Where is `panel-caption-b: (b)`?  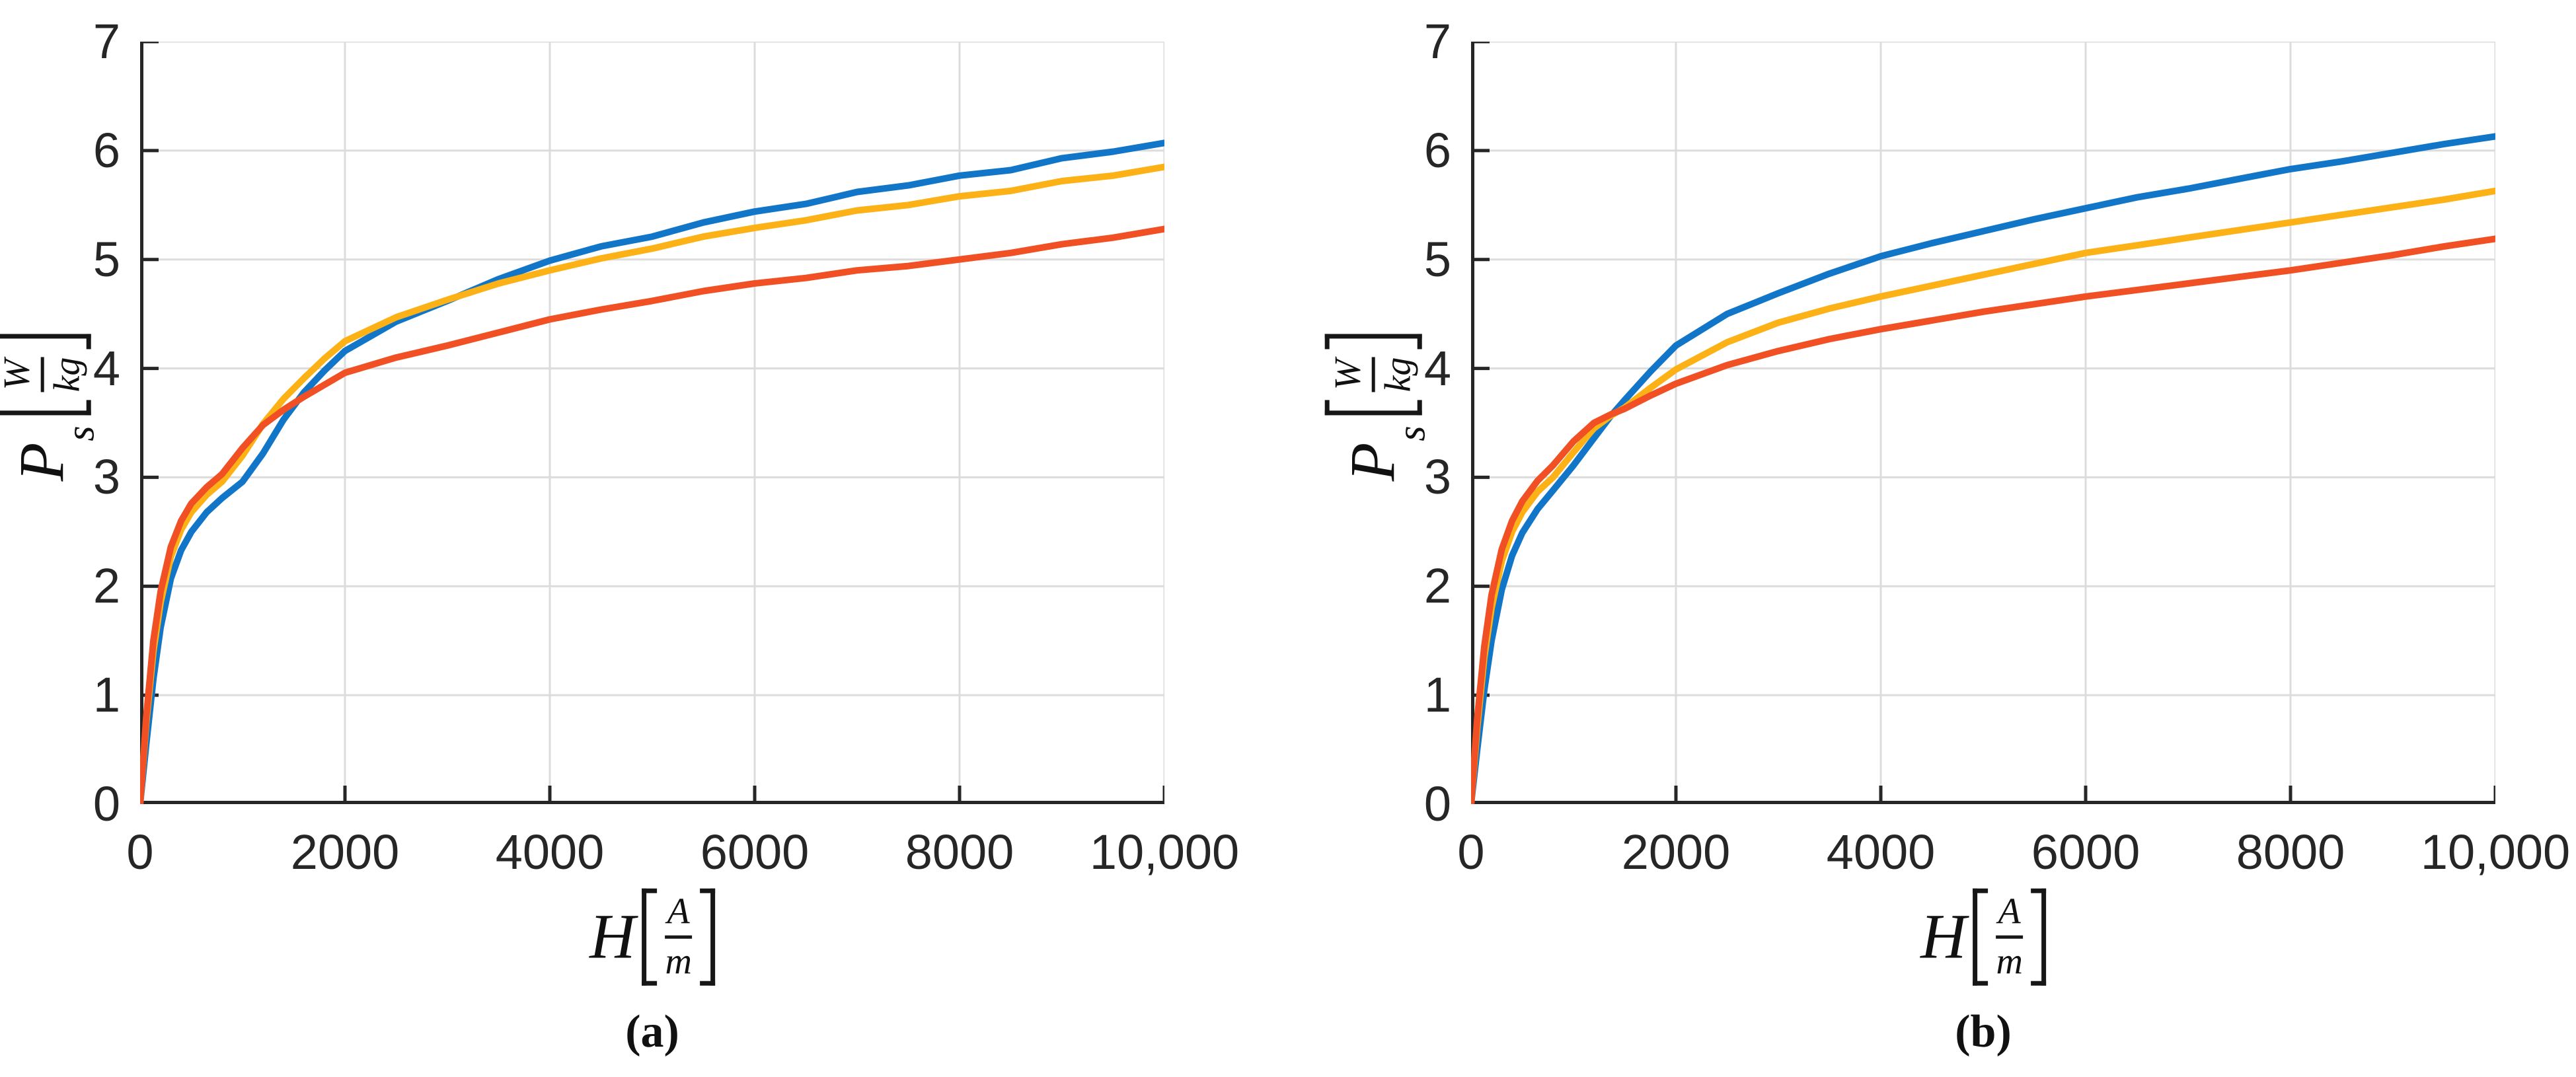 panel-caption-b: (b) is located at coordinates (1983, 1031).